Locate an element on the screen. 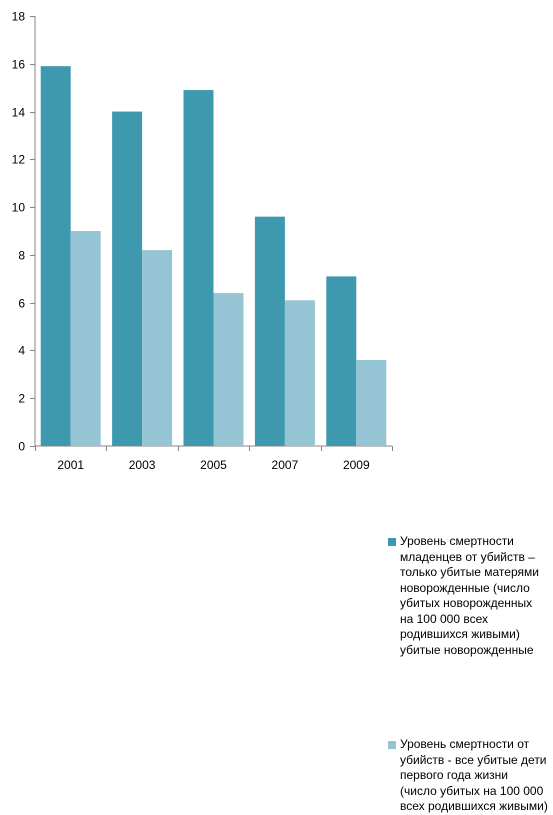 The image size is (553, 815). bar-series-1-2009 is located at coordinates (341, 361).